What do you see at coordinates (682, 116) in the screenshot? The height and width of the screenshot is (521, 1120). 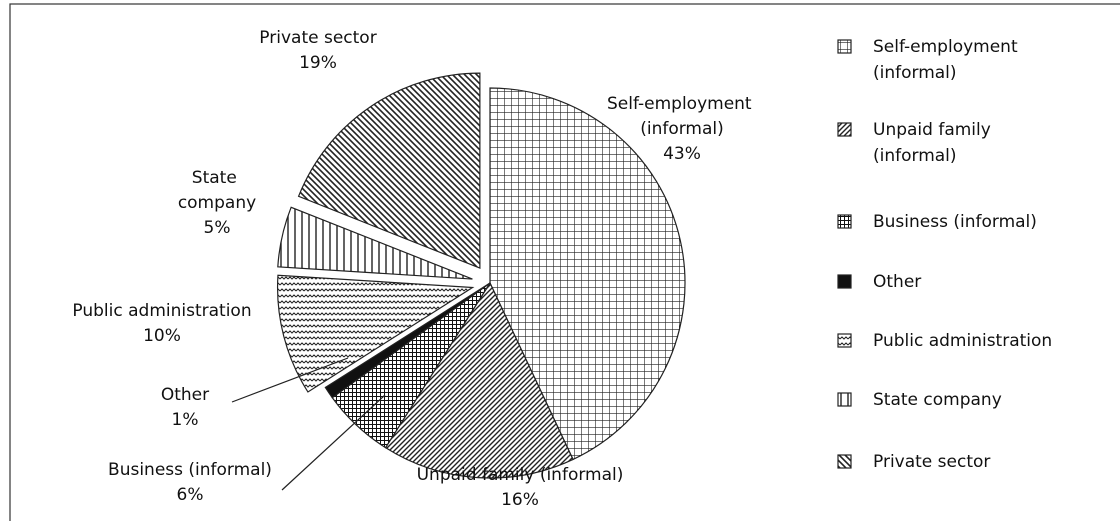 I see `slice-label: Self-employment (informal)` at bounding box center [682, 116].